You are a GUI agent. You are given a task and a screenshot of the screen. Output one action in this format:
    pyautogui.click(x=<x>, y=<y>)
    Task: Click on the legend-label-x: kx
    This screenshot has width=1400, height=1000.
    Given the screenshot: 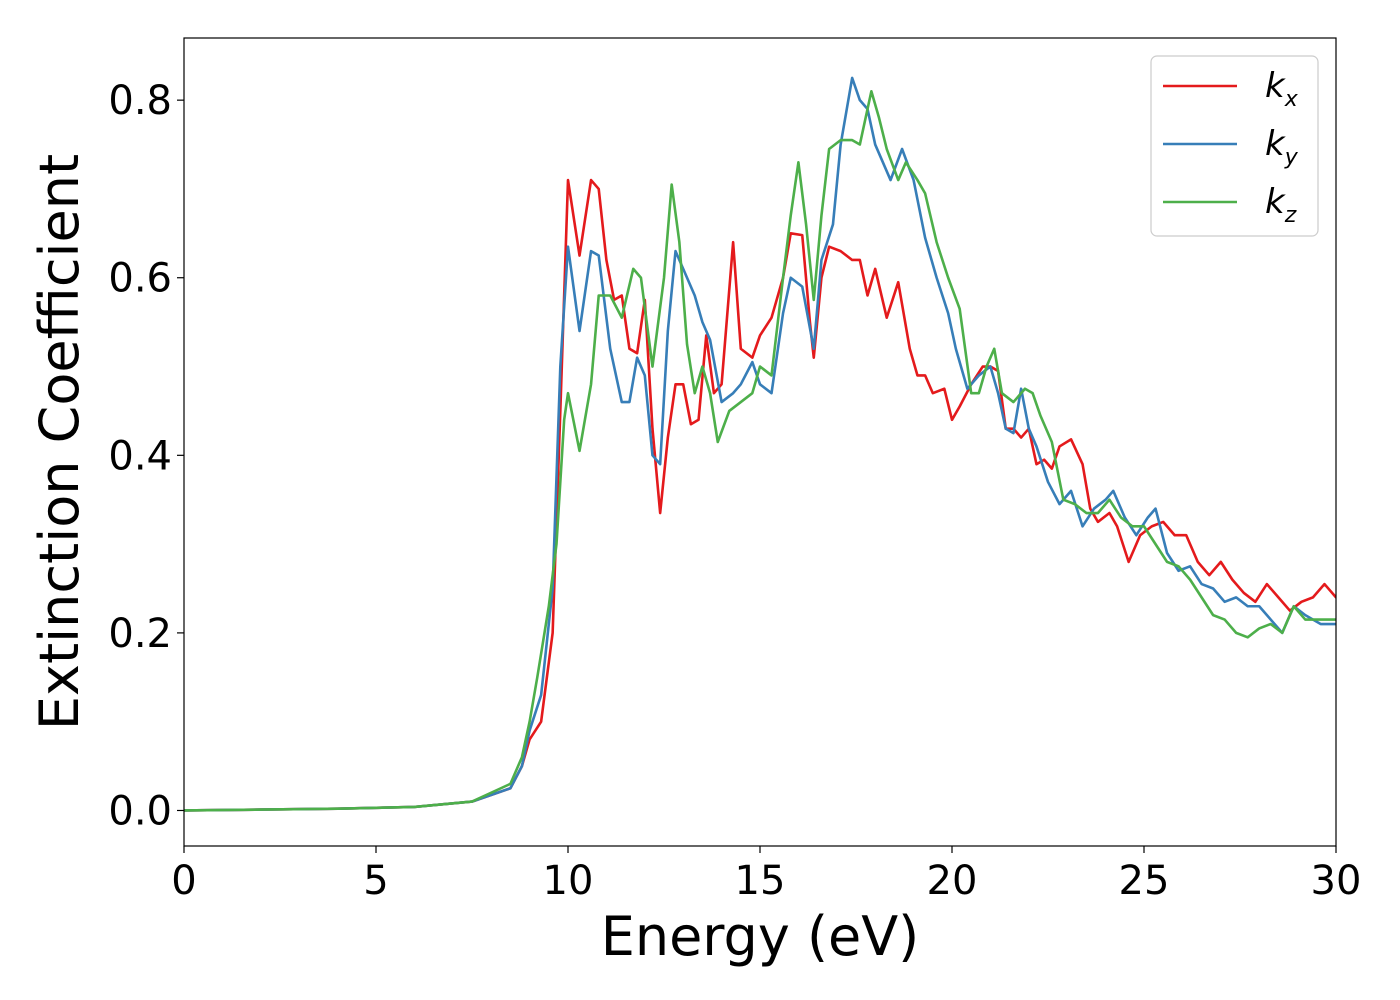 What is the action you would take?
    pyautogui.click(x=1282, y=89)
    